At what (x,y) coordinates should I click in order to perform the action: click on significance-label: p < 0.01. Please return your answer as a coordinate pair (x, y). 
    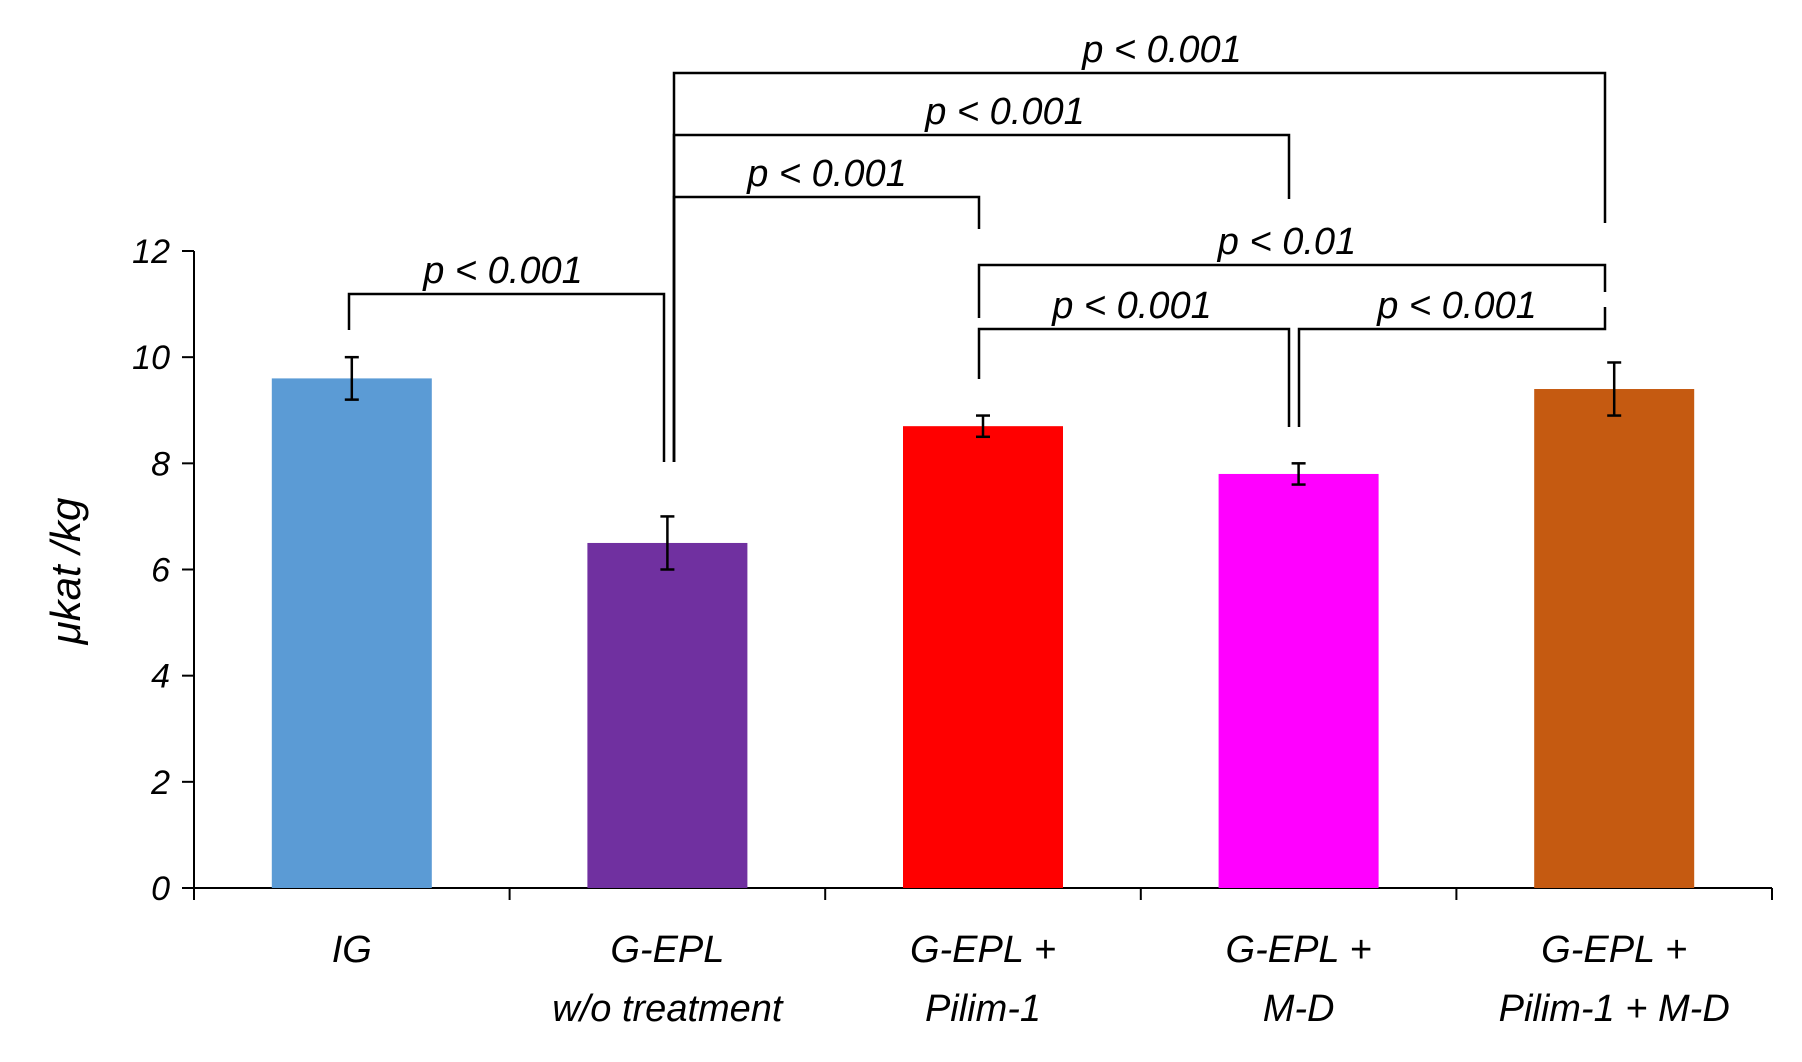
    Looking at the image, I should click on (1286, 242).